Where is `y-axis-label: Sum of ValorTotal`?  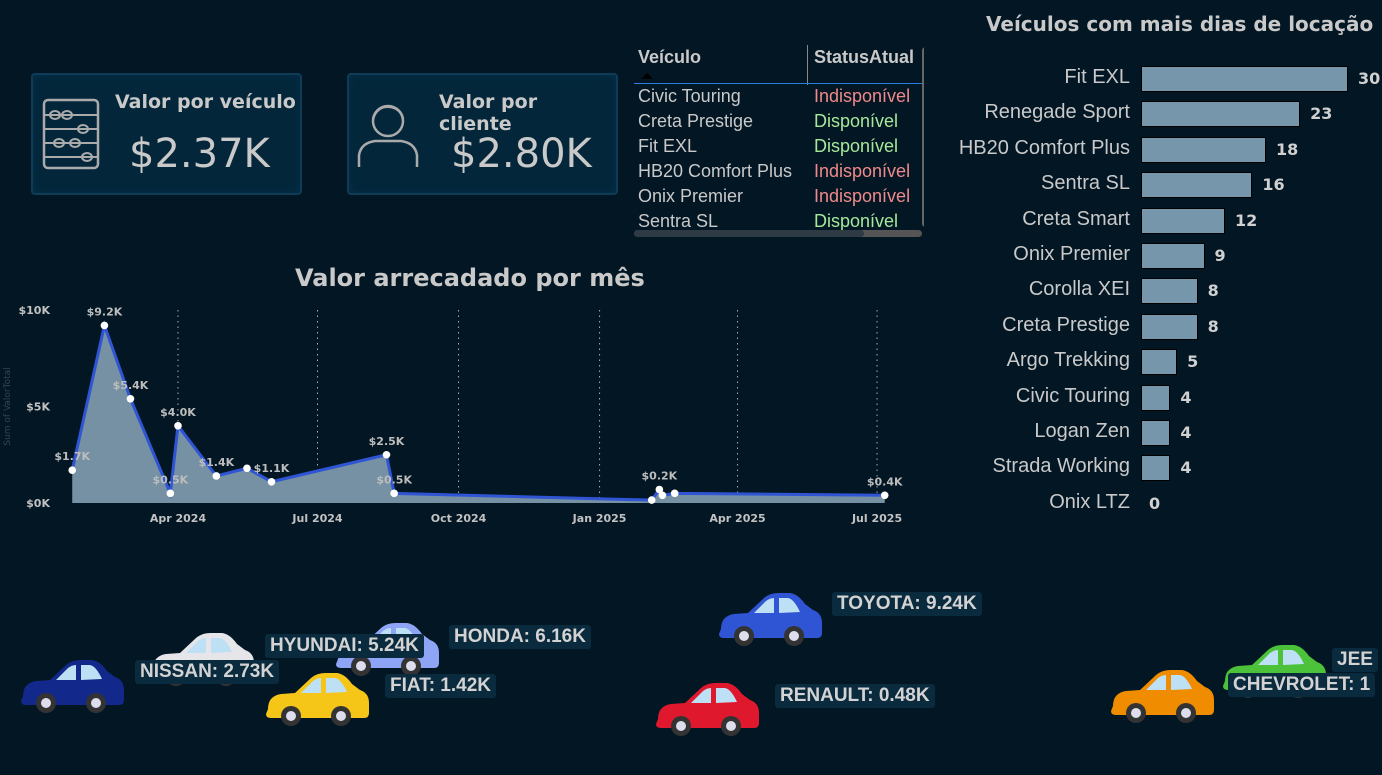
y-axis-label: Sum of ValorTotal is located at coordinates (8, 406).